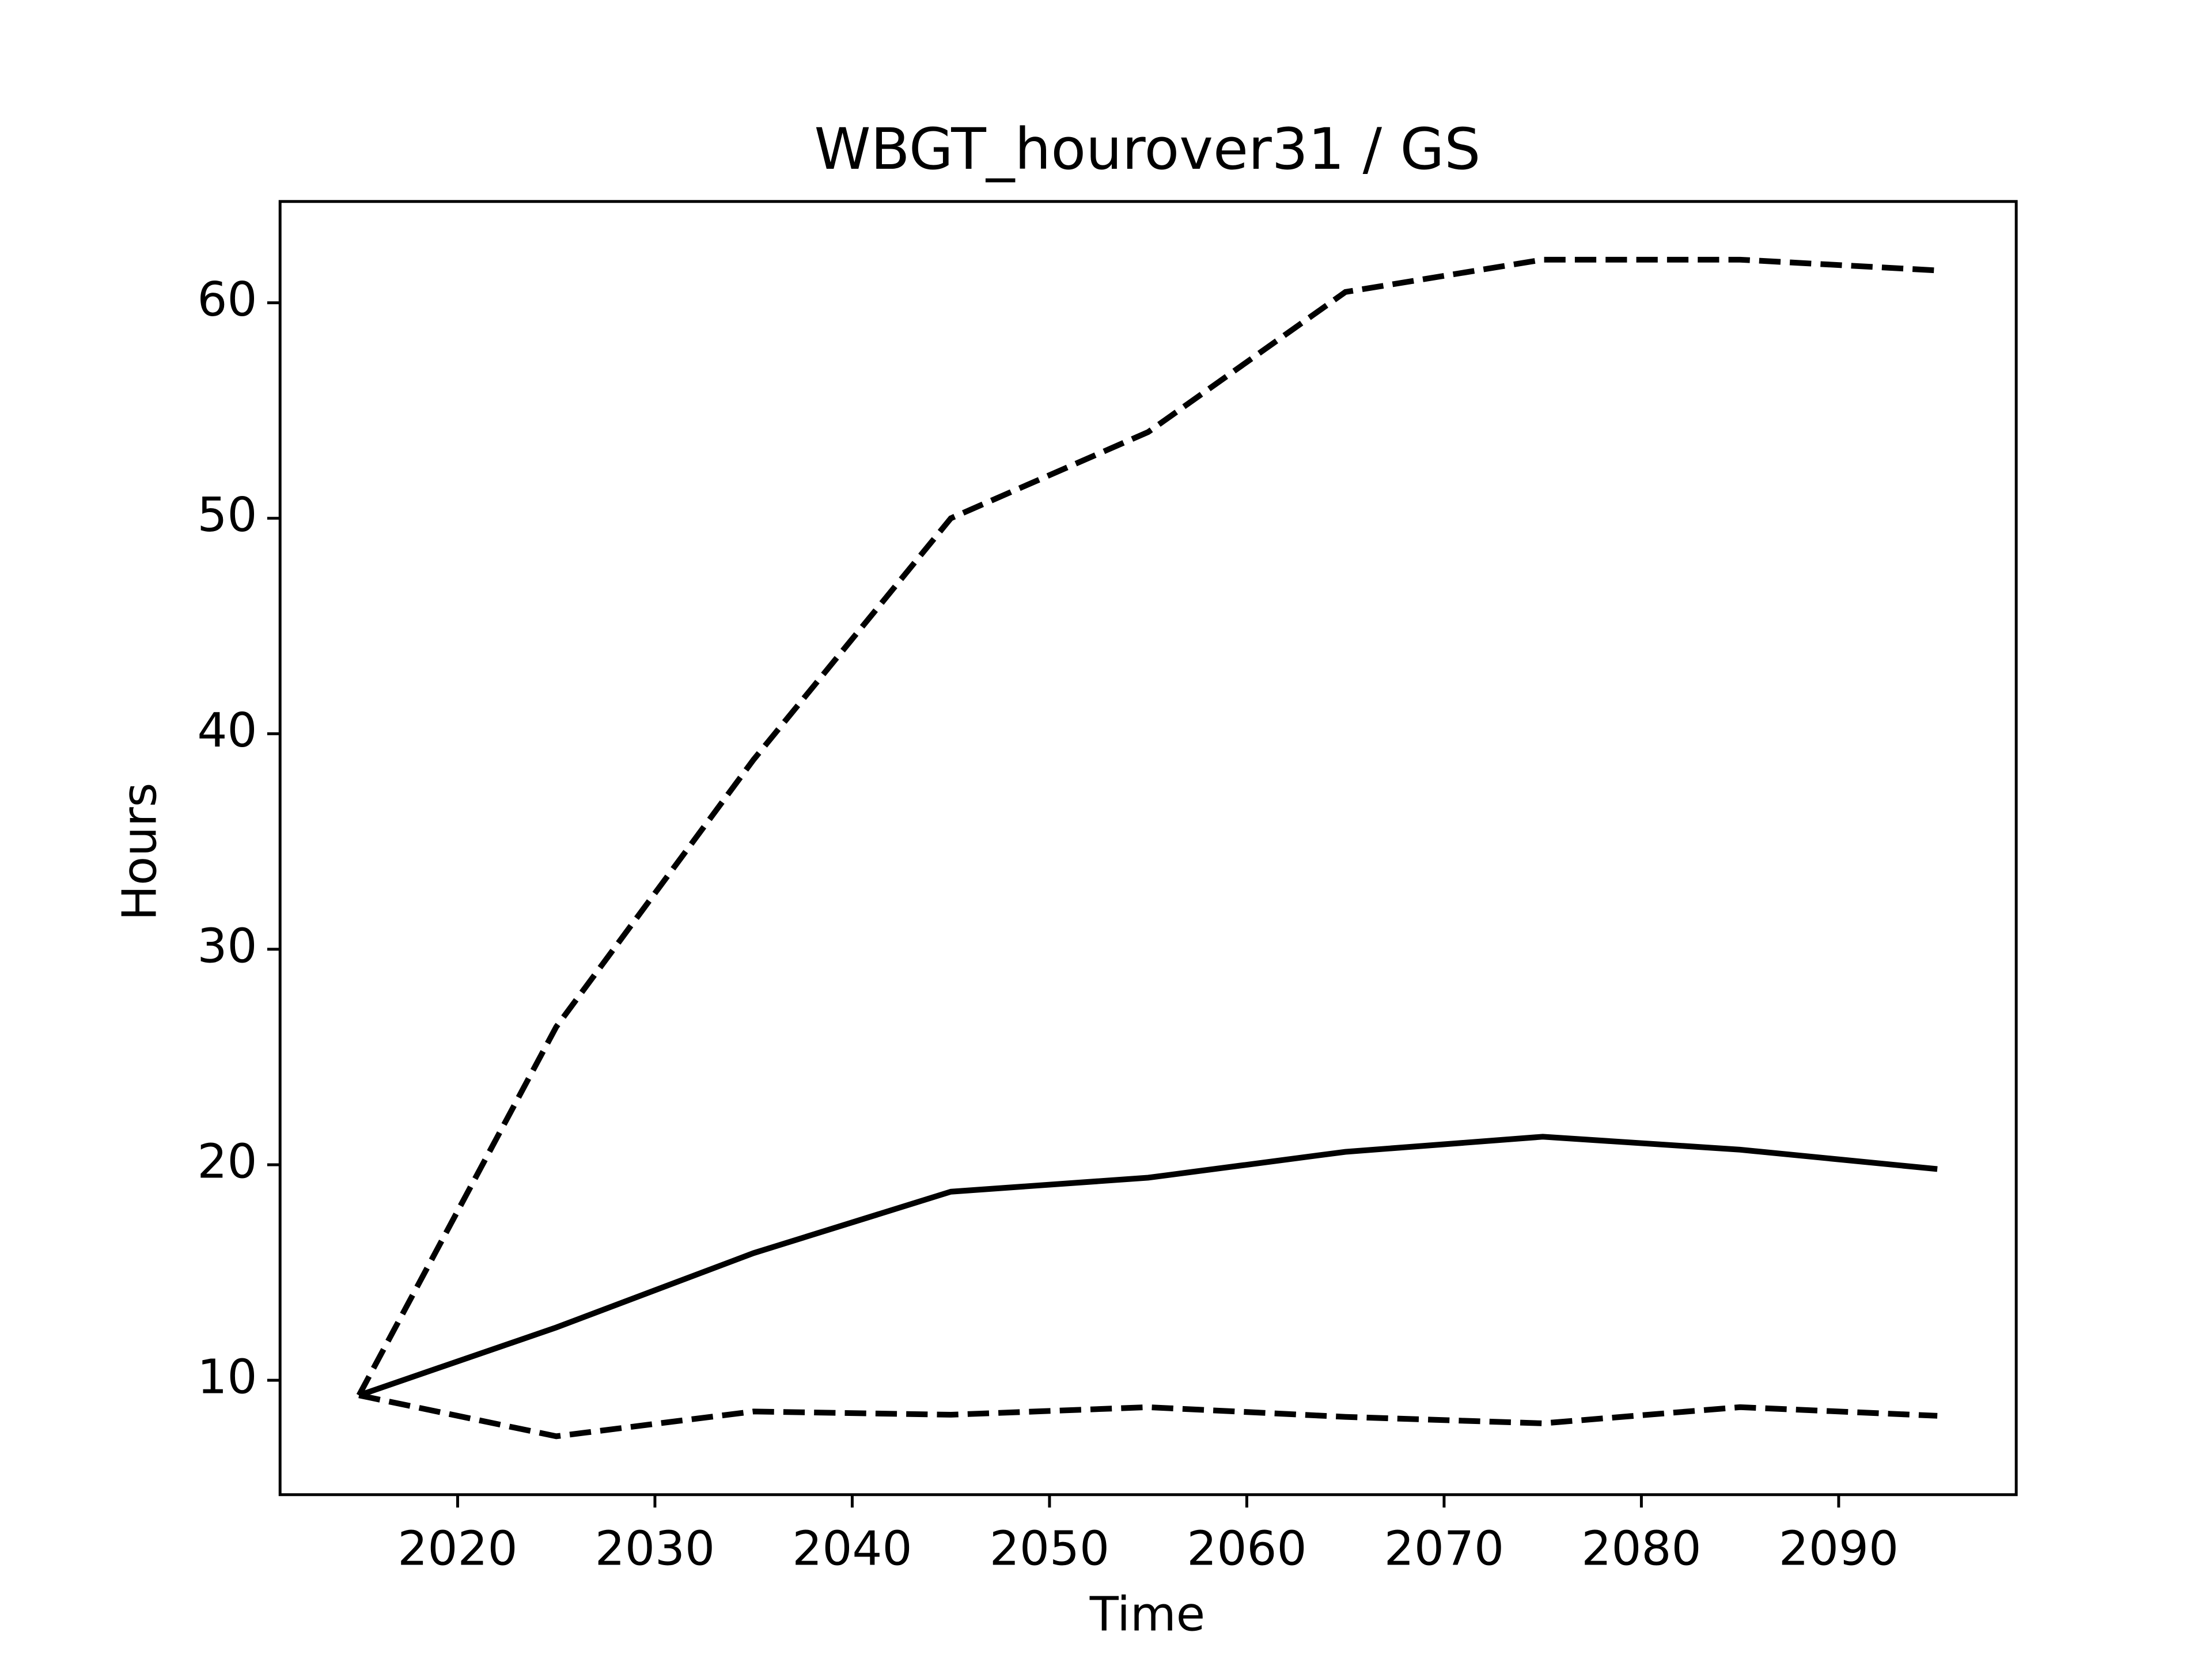 The height and width of the screenshot is (1659, 2212). What do you see at coordinates (1147, 149) in the screenshot?
I see `chart-title: WBGT_hourover31 / GS` at bounding box center [1147, 149].